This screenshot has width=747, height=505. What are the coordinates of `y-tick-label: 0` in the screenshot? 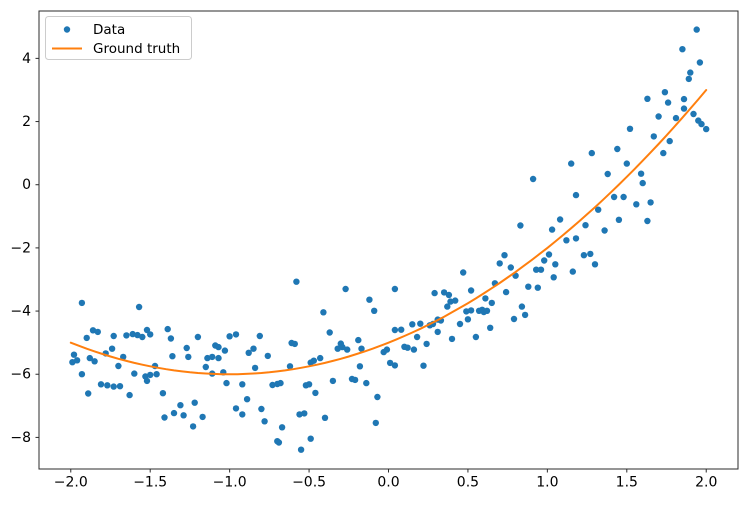 It's located at (26, 185).